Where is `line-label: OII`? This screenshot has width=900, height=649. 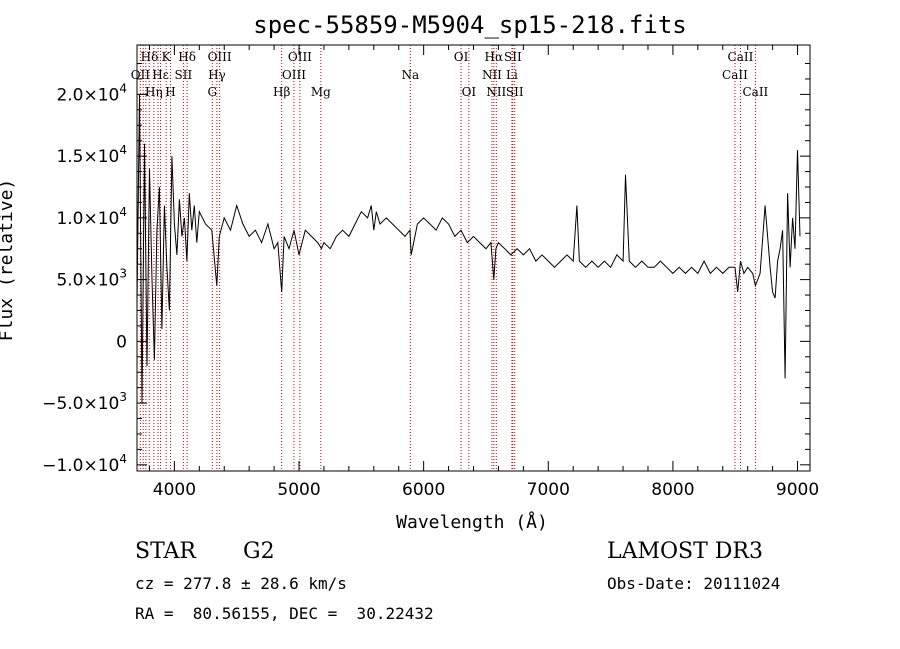
line-label: OII is located at coordinates (141, 75).